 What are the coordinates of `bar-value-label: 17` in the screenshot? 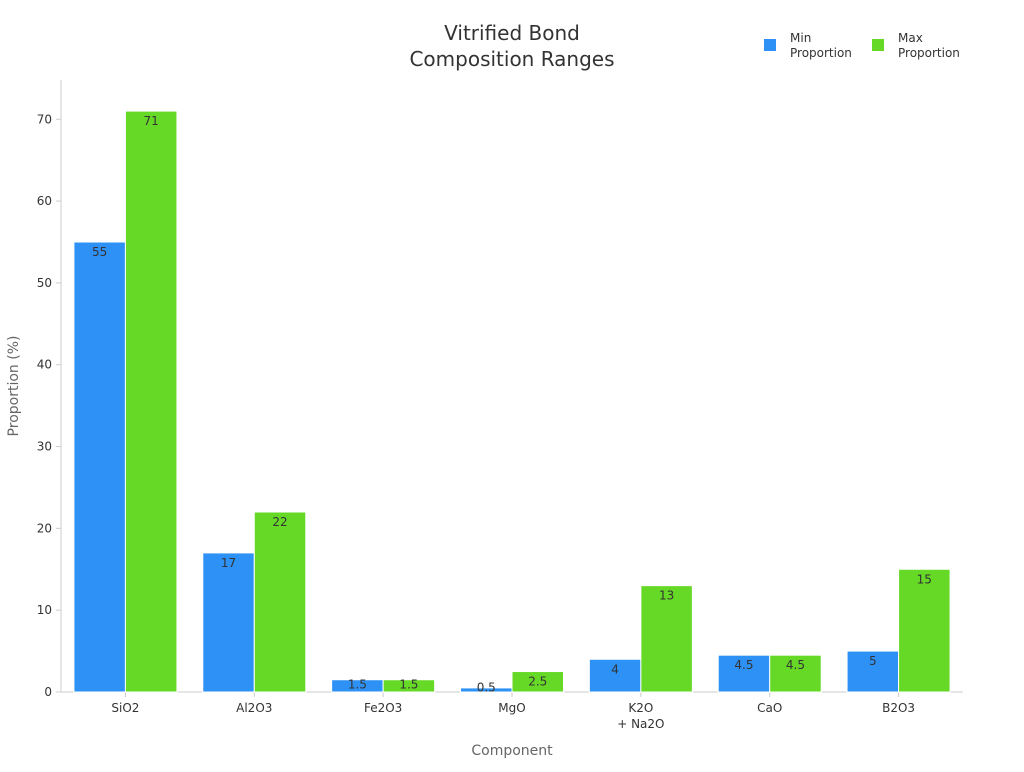 It's located at (228, 563).